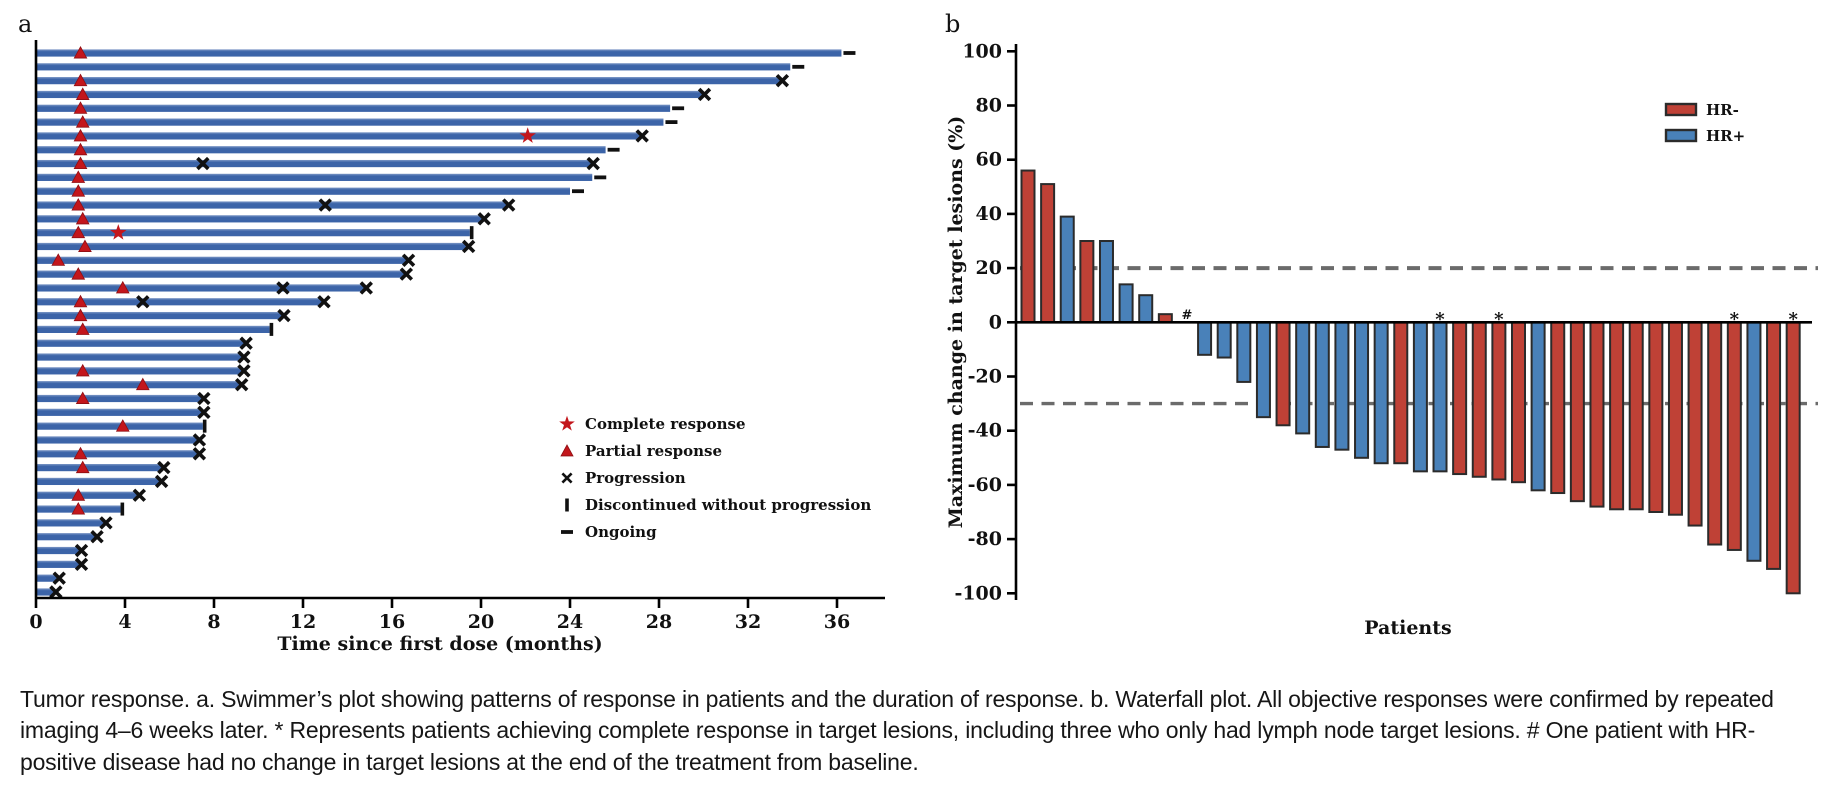  What do you see at coordinates (989, 160) in the screenshot?
I see `y-tick-label: 60` at bounding box center [989, 160].